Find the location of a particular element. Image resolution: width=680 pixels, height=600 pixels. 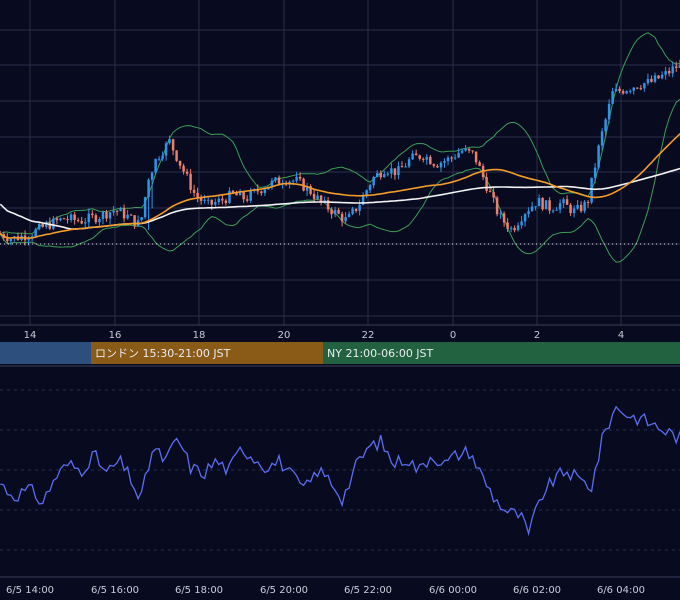

session-london: ロンドン 15:30-21:00 JST is located at coordinates (207, 353).